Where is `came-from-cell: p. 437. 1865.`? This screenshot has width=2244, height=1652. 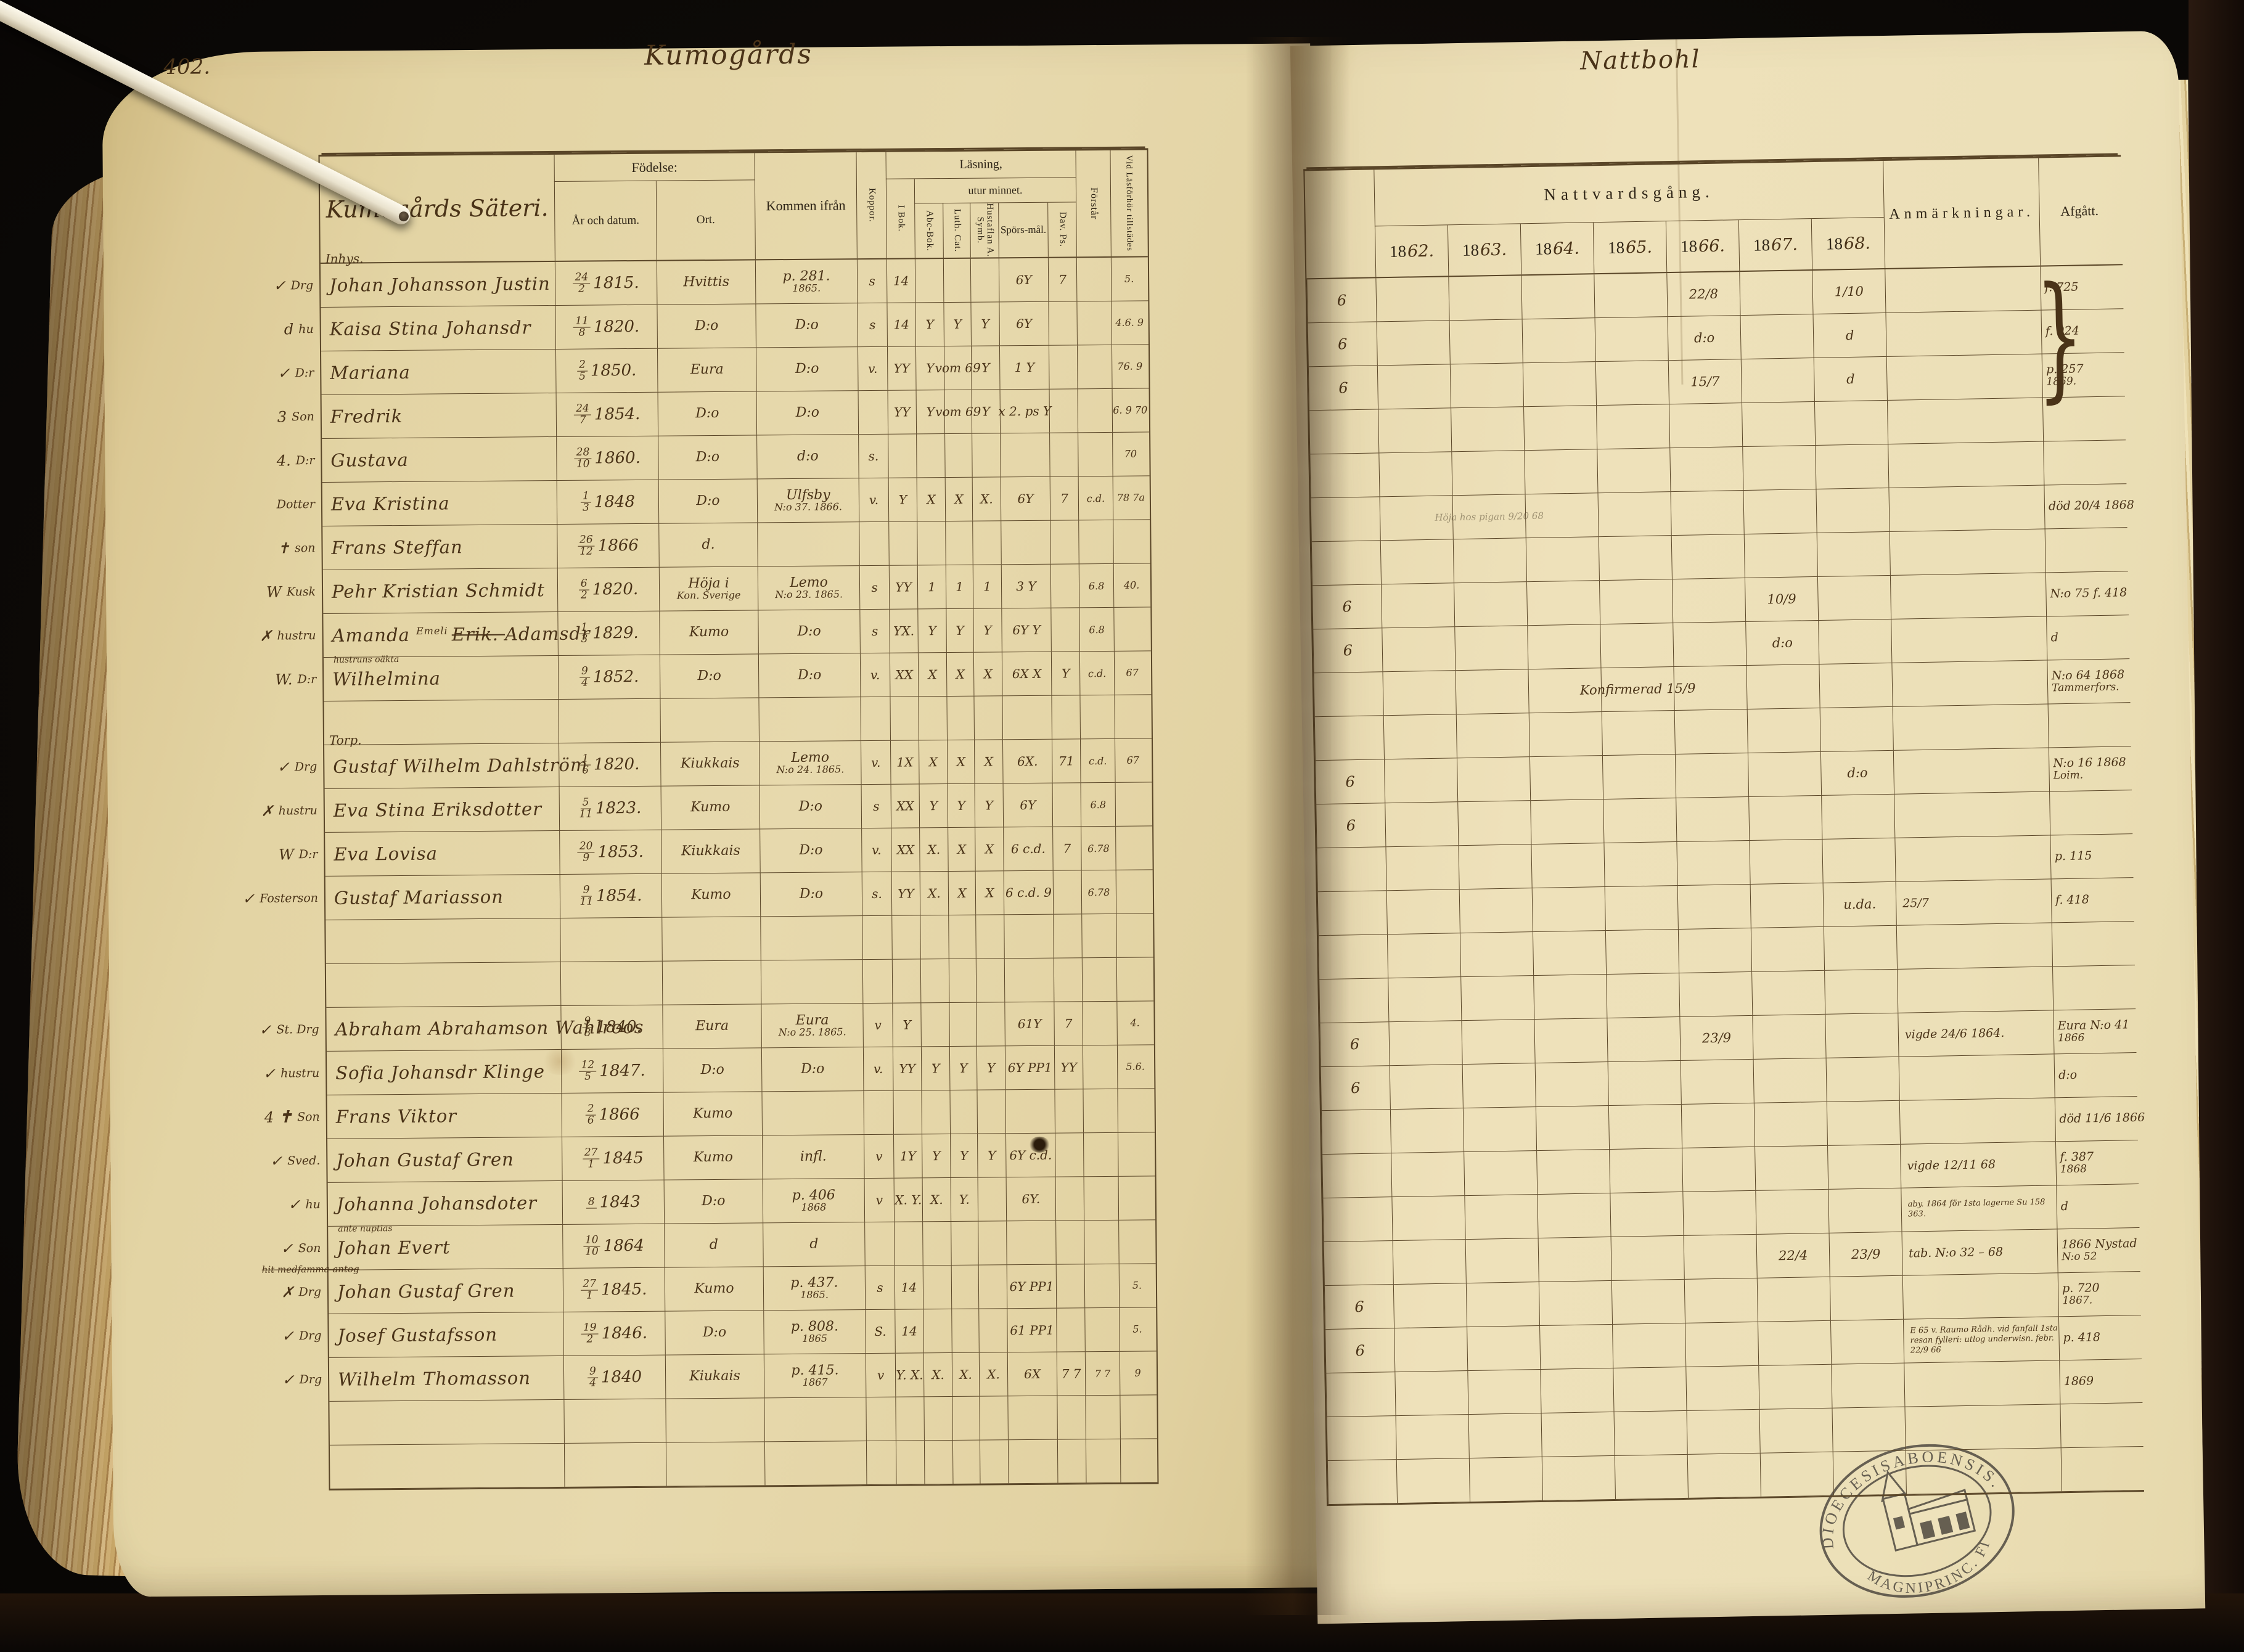
came-from-cell: p. 437. 1865. is located at coordinates (815, 1288).